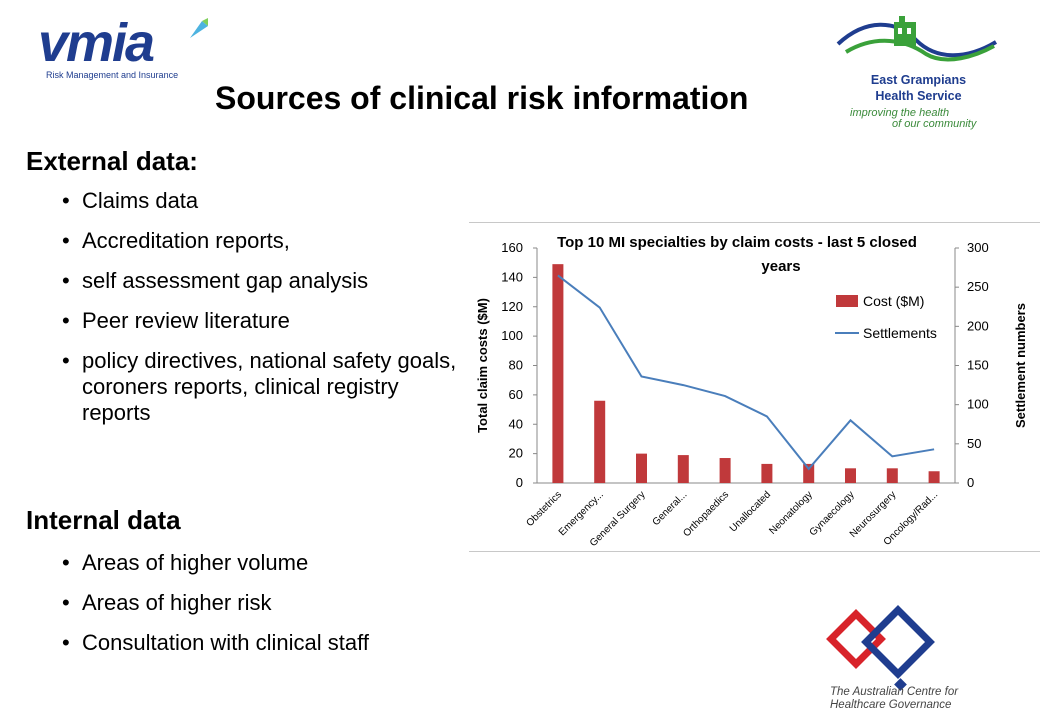  Describe the element at coordinates (512, 276) in the screenshot. I see `left-tick-label: 140` at that location.